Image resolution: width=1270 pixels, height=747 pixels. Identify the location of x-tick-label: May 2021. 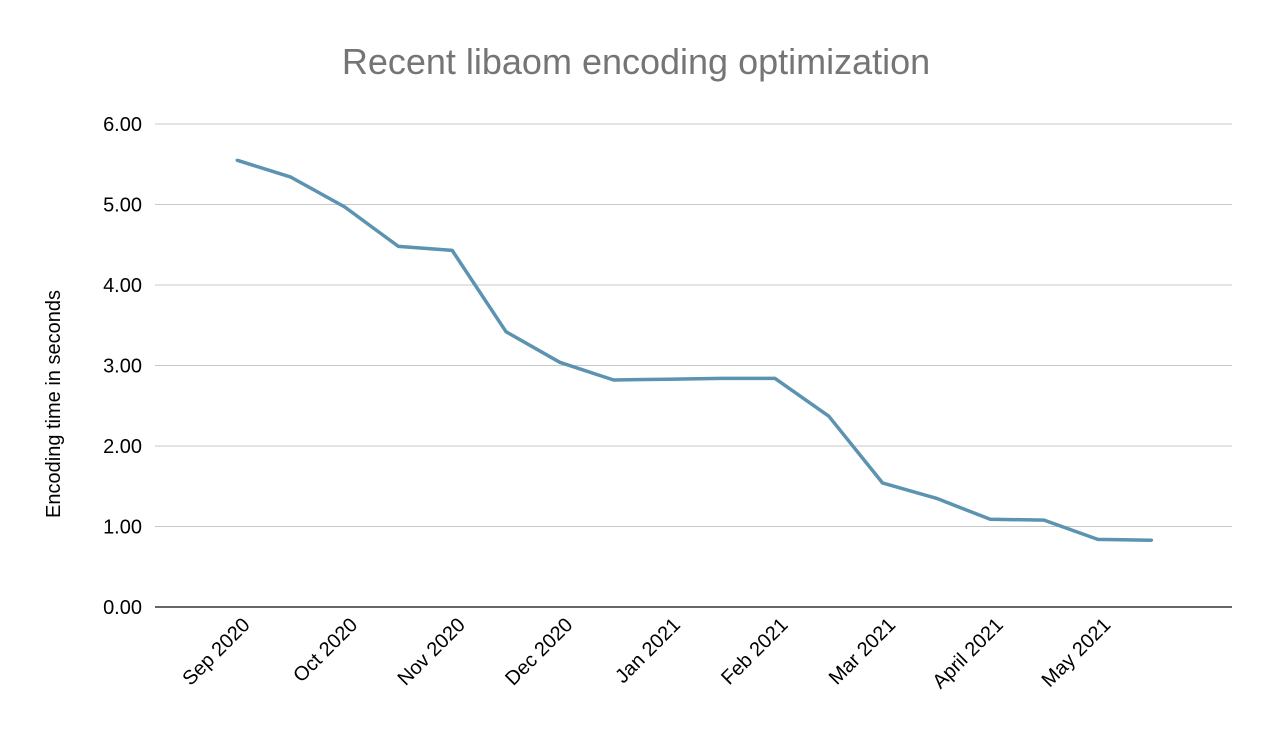
(1077, 653).